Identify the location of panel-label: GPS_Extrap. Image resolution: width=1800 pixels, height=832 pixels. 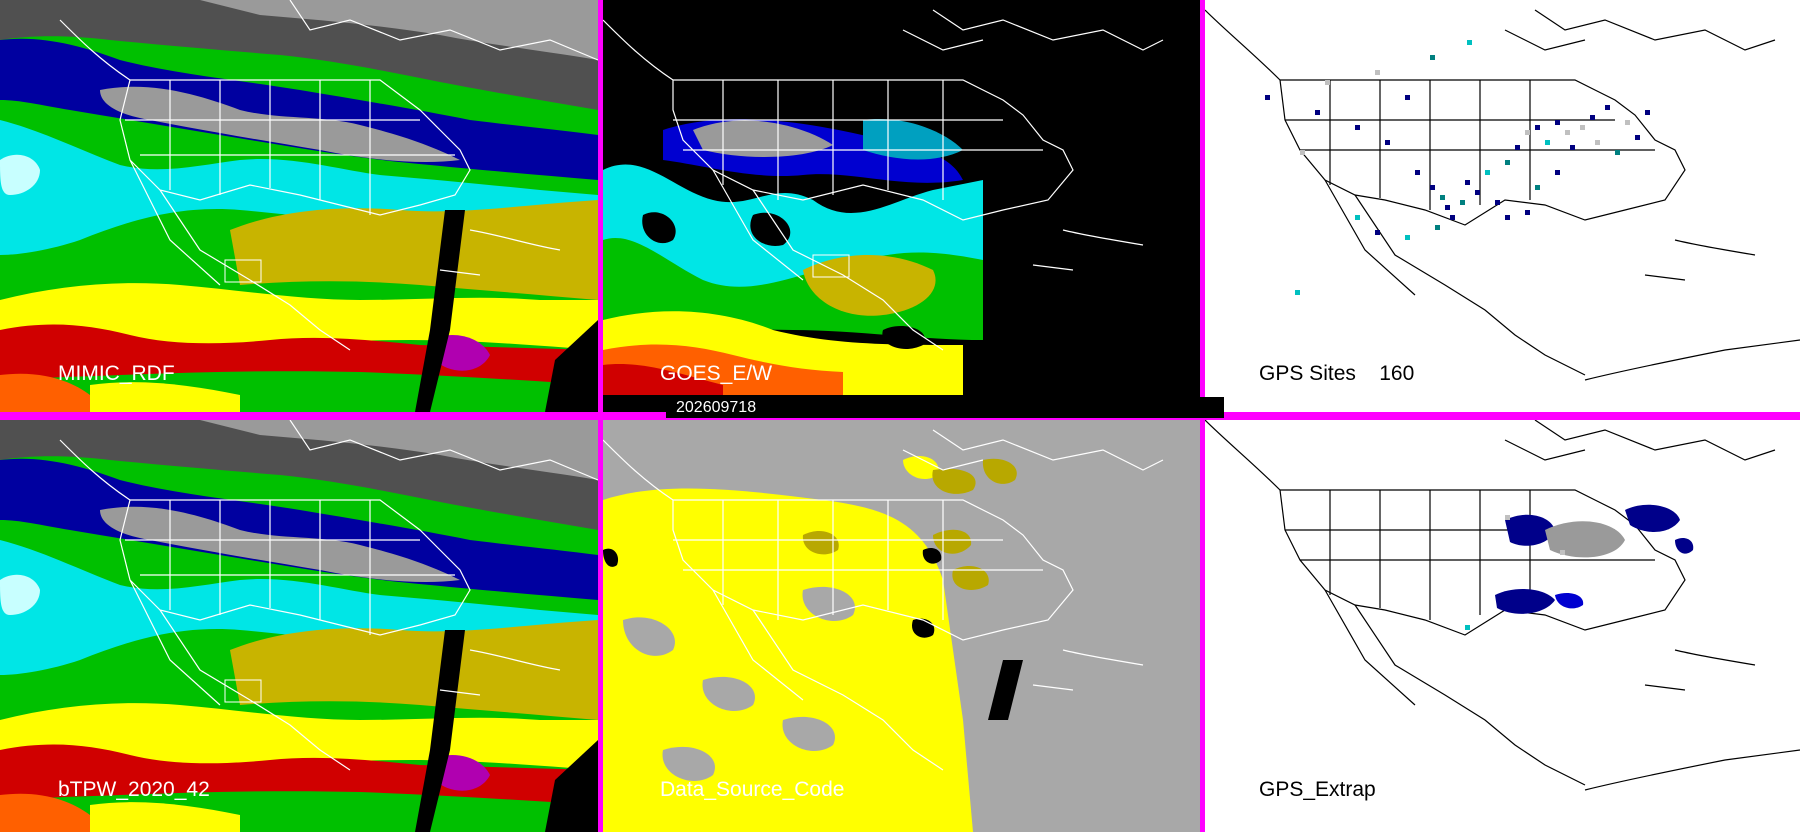
(1317, 789).